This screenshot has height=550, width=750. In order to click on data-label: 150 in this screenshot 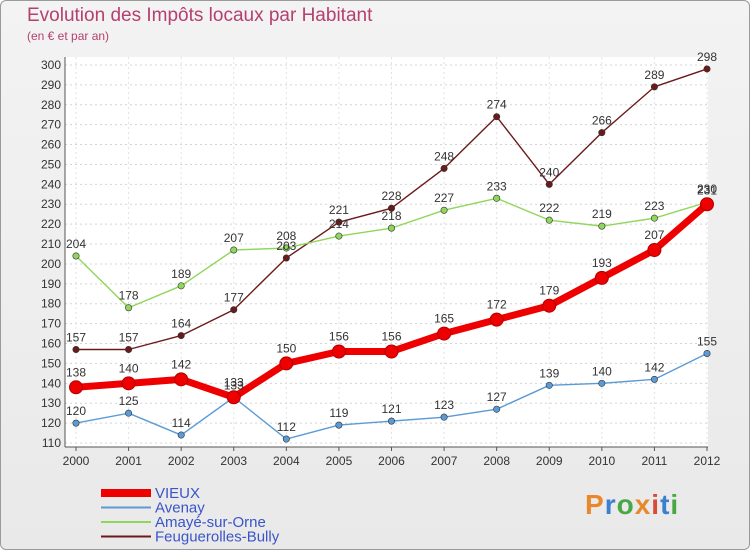, I will do `click(286, 348)`.